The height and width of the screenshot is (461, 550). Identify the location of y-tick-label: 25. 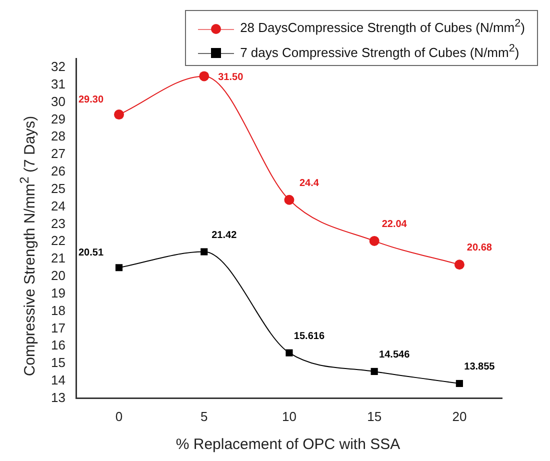
(58, 188).